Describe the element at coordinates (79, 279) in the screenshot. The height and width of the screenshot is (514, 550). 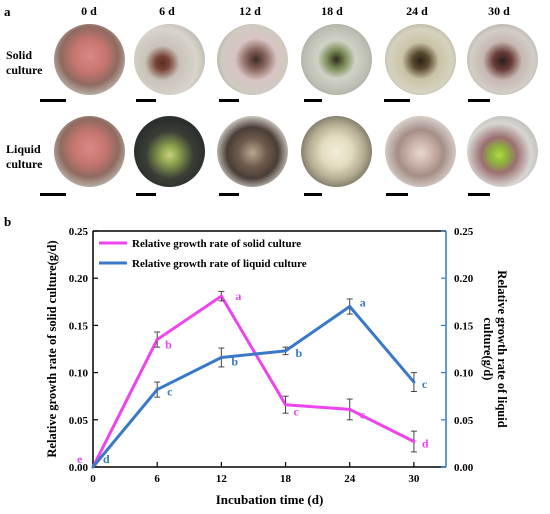
I see `y-tick-label-left: 0.20` at that location.